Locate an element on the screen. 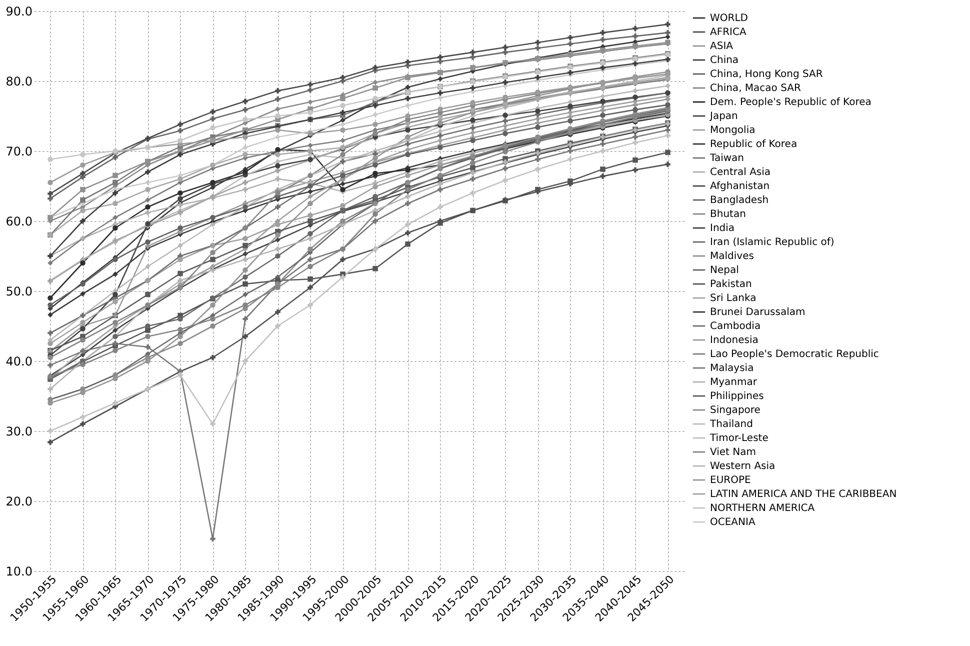 The height and width of the screenshot is (646, 970). y-tick-label: 60.0 is located at coordinates (19, 221).